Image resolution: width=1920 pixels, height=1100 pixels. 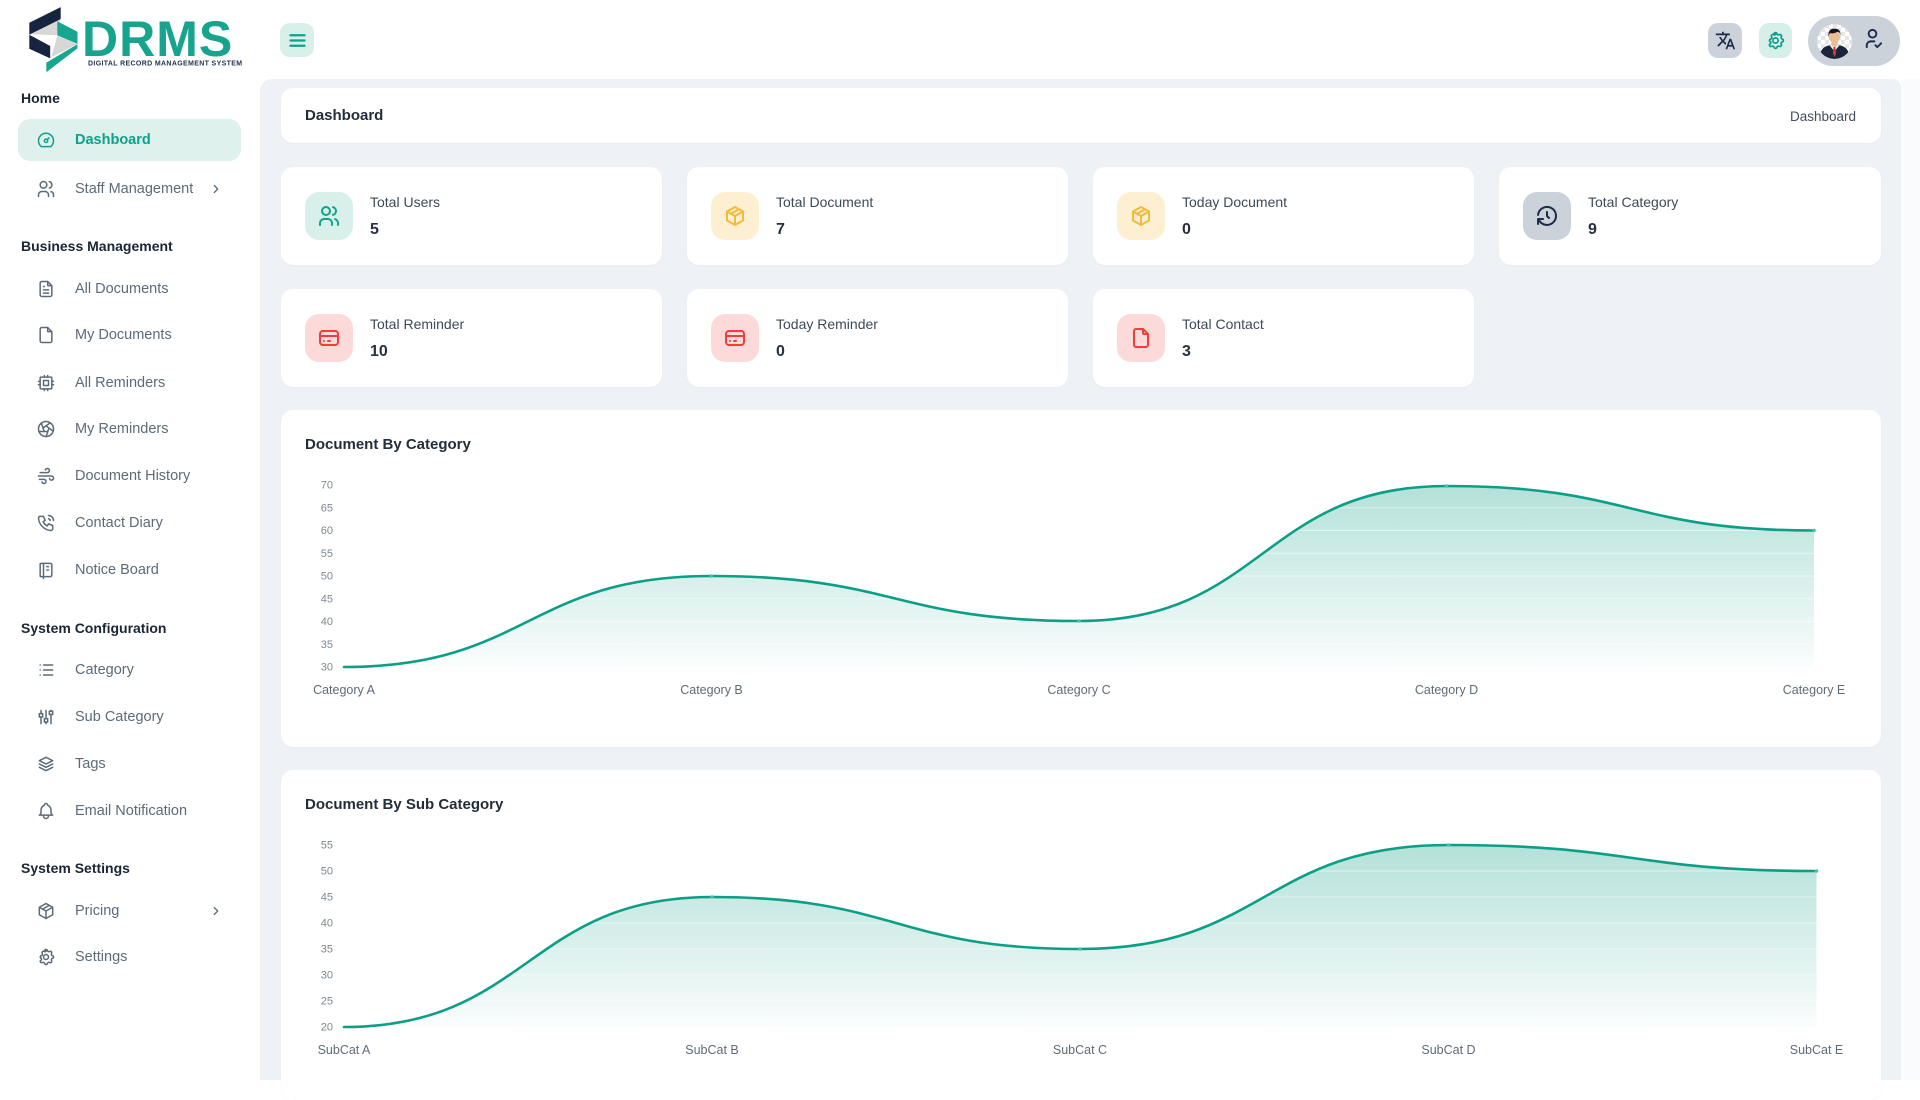 What do you see at coordinates (712, 1050) in the screenshot?
I see `svg-text: SubCat B` at bounding box center [712, 1050].